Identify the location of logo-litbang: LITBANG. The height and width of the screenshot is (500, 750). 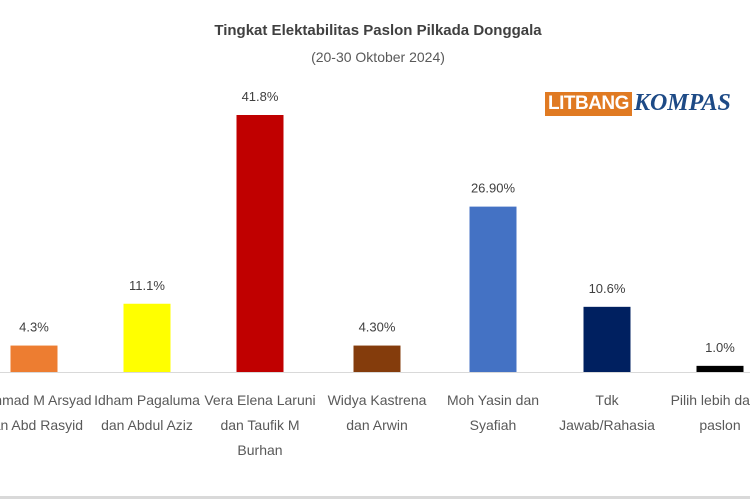
(588, 103).